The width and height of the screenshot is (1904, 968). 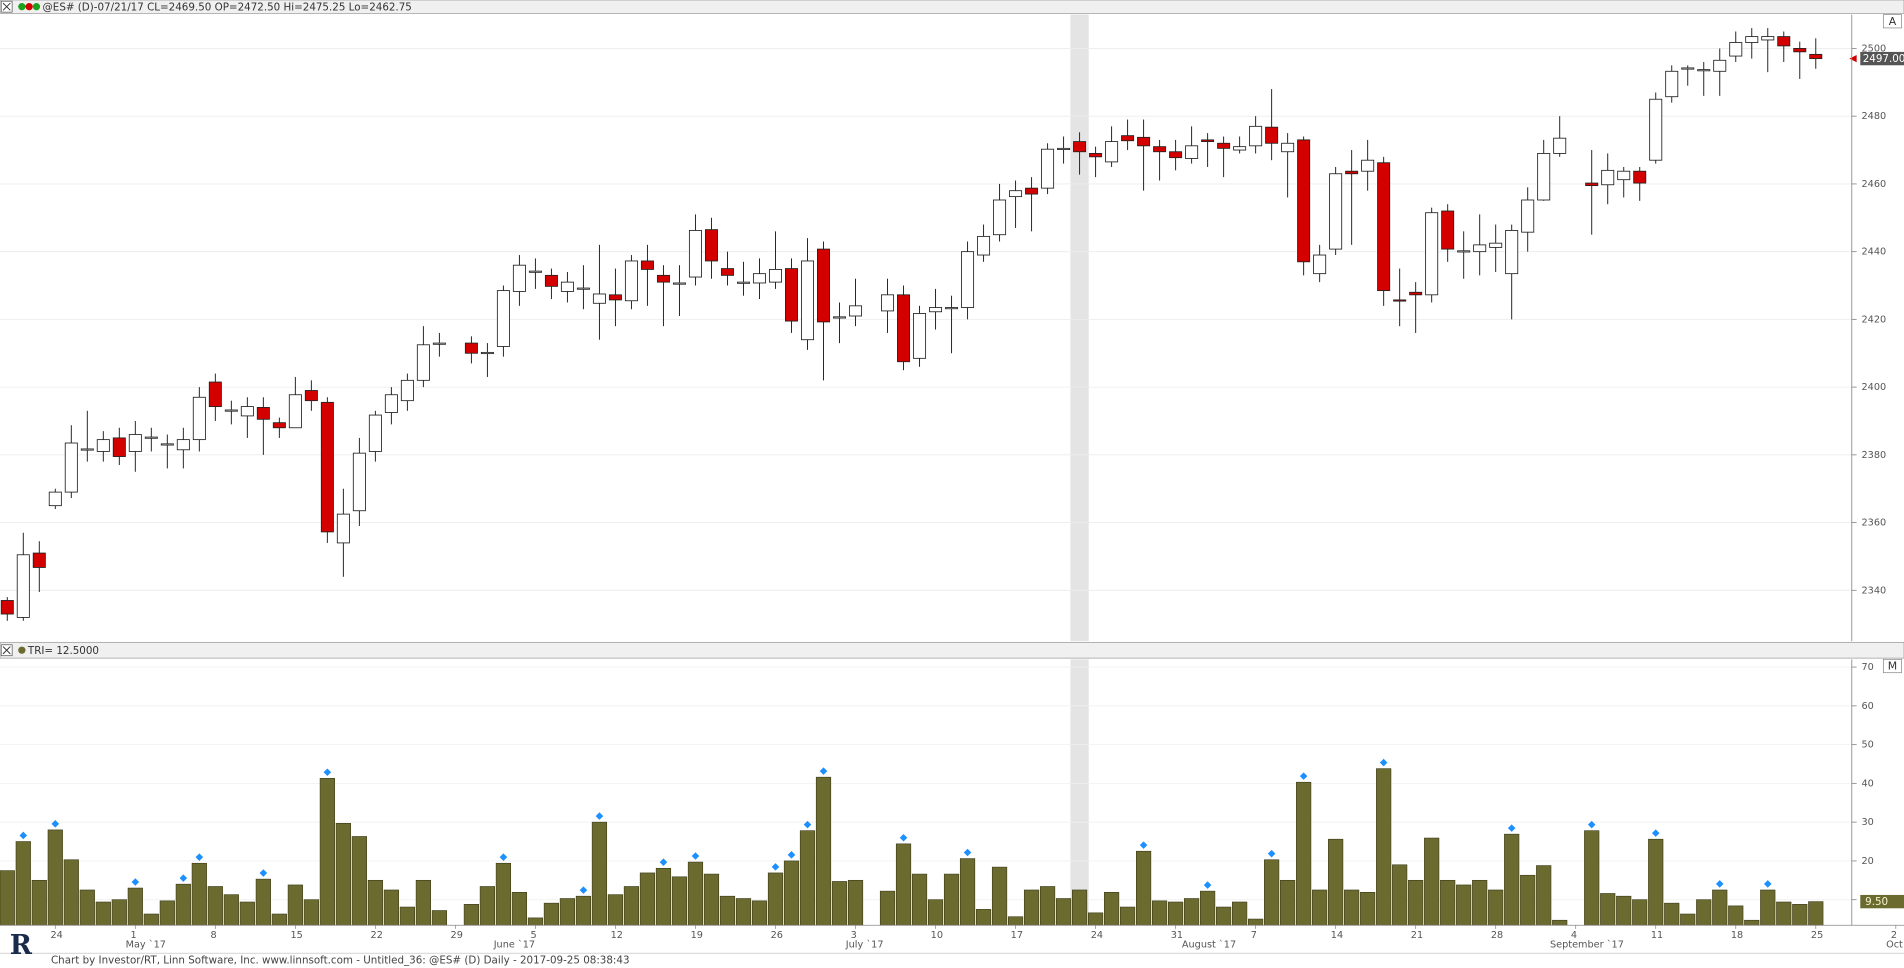 I want to click on indicator-header-bar, so click(x=952, y=650).